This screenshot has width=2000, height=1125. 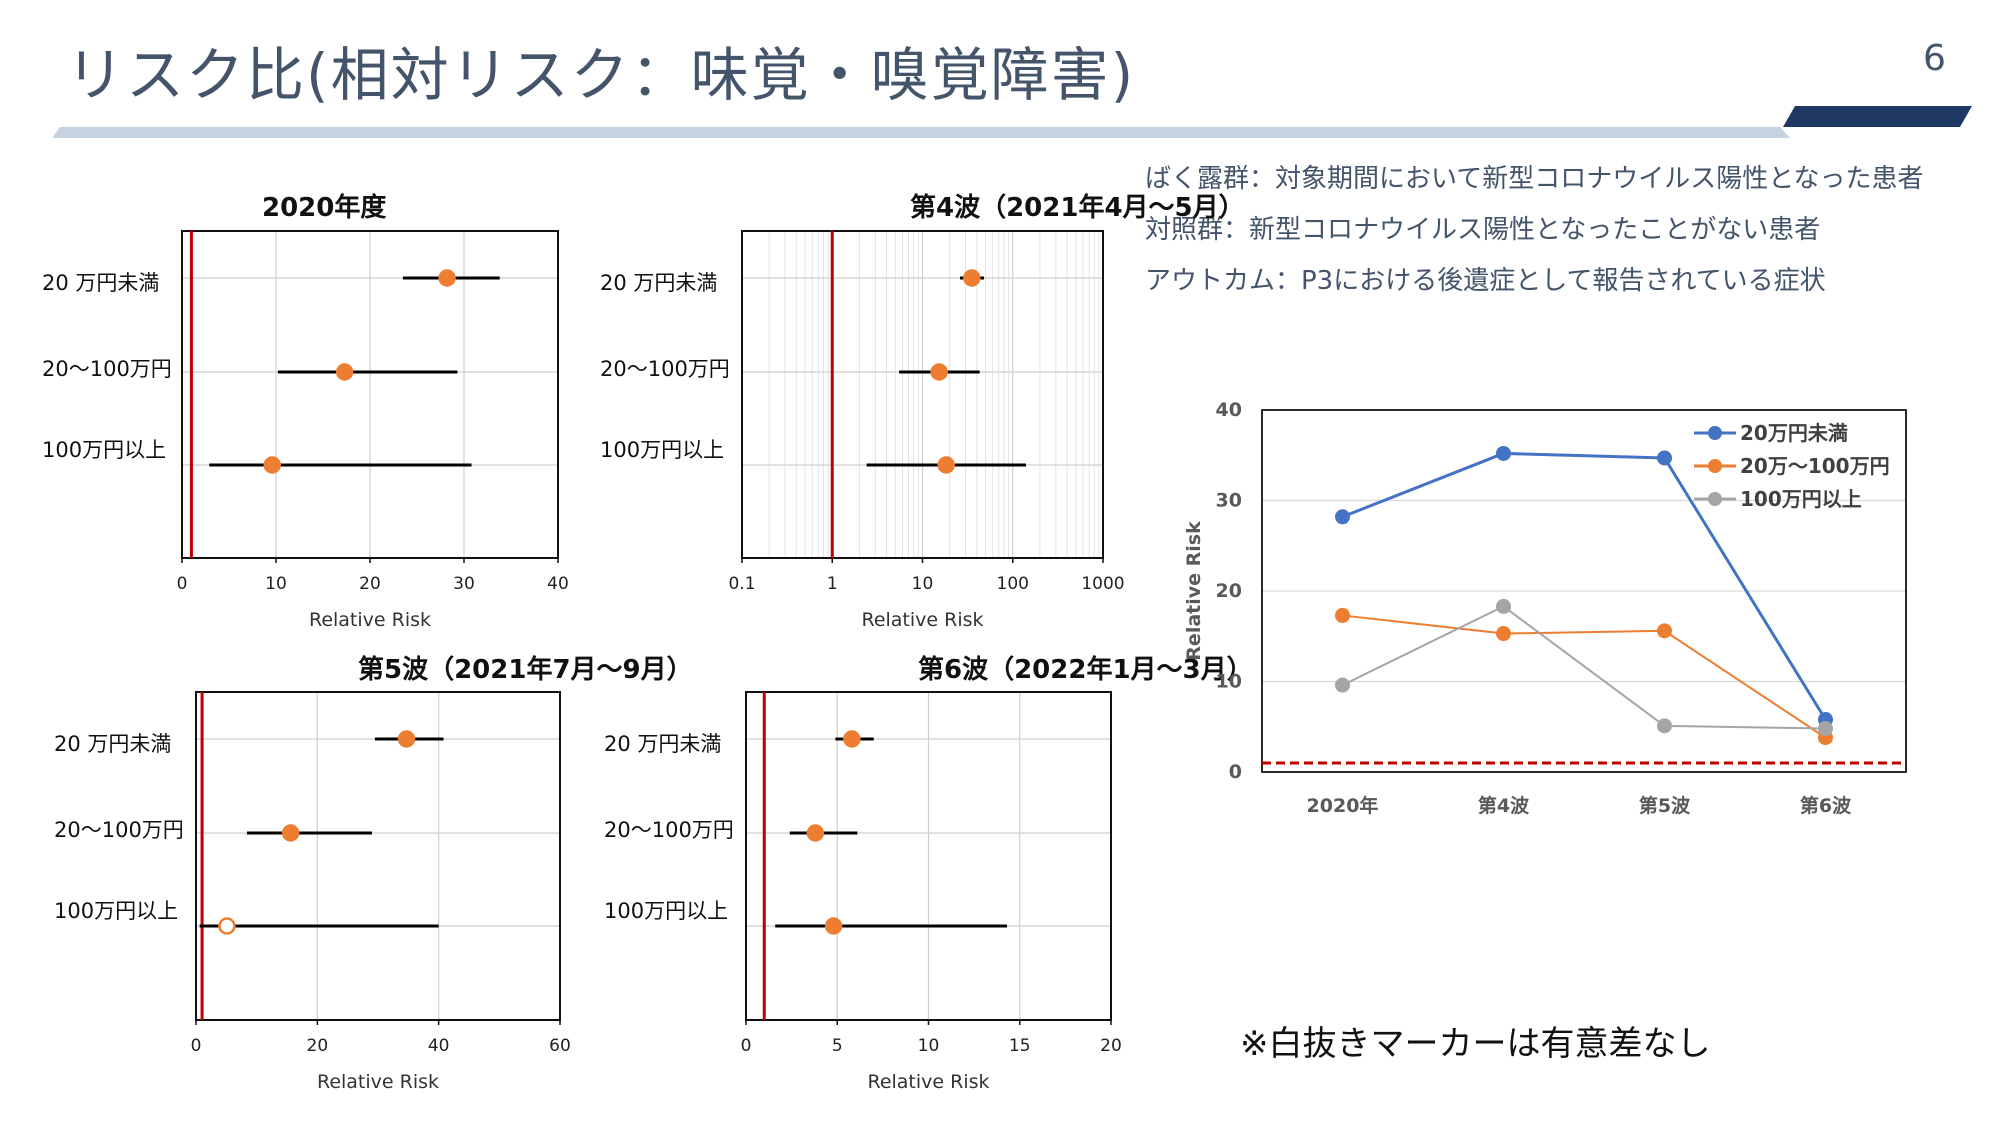 I want to click on y-tick-label: 10, so click(x=1229, y=682).